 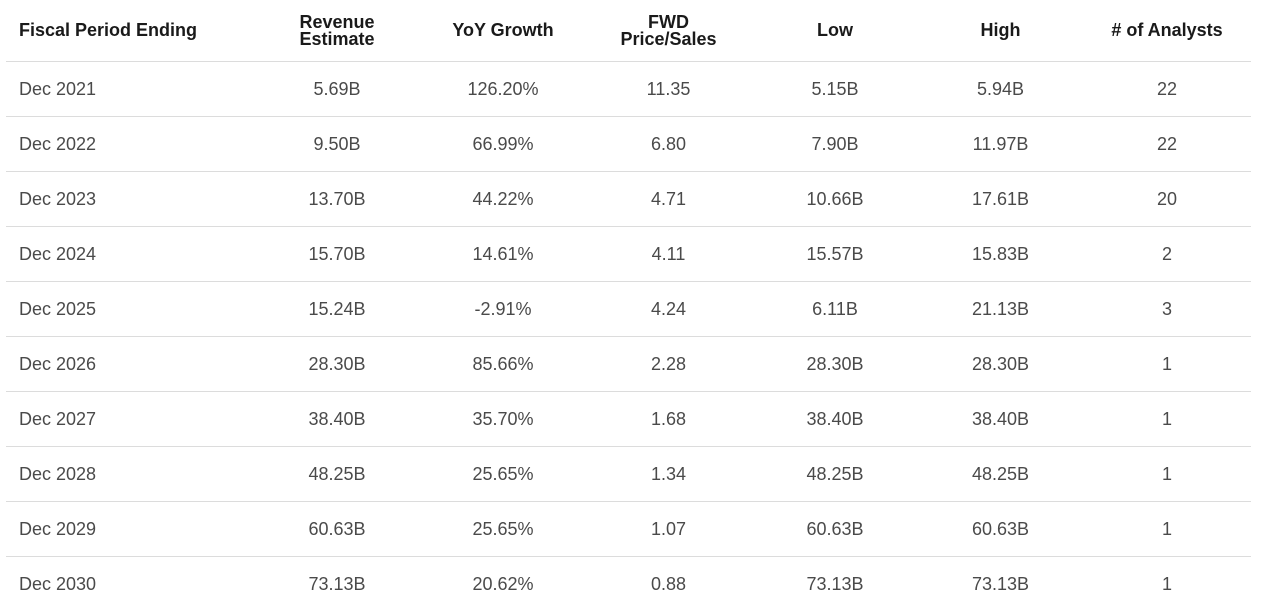 I want to click on table-cell: 66.99%, so click(x=503, y=144).